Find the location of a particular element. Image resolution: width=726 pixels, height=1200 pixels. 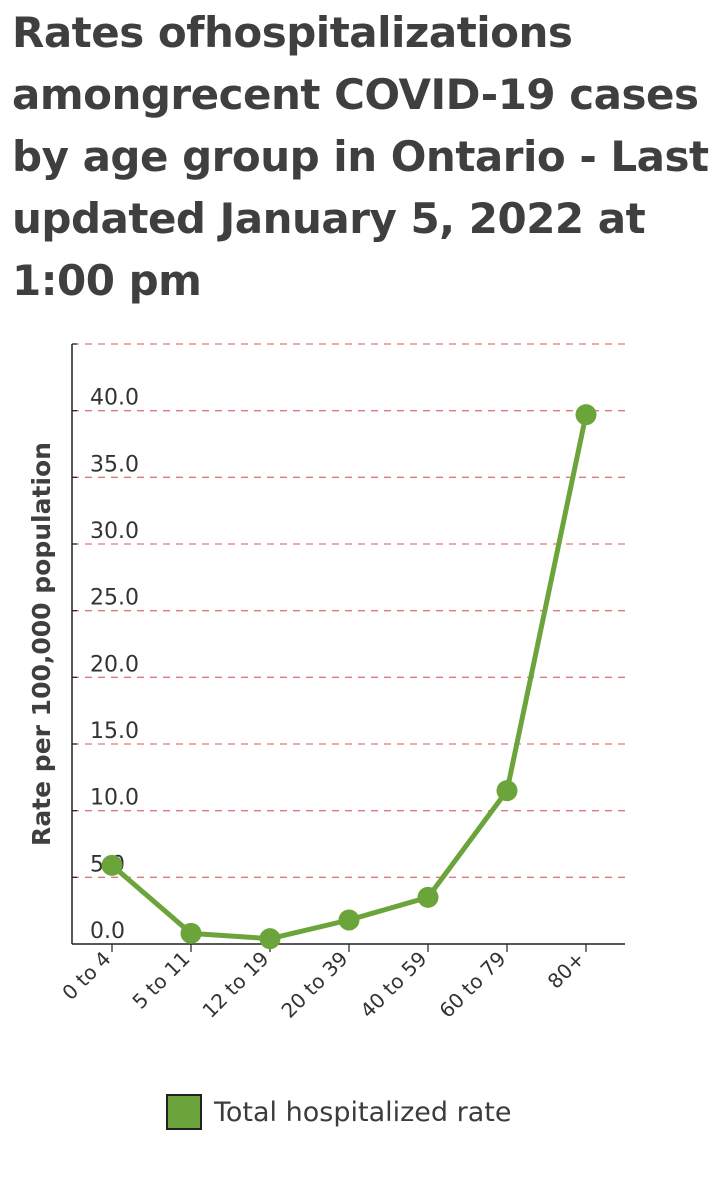

x-tick-label: 0 to 4 is located at coordinates (86, 976).